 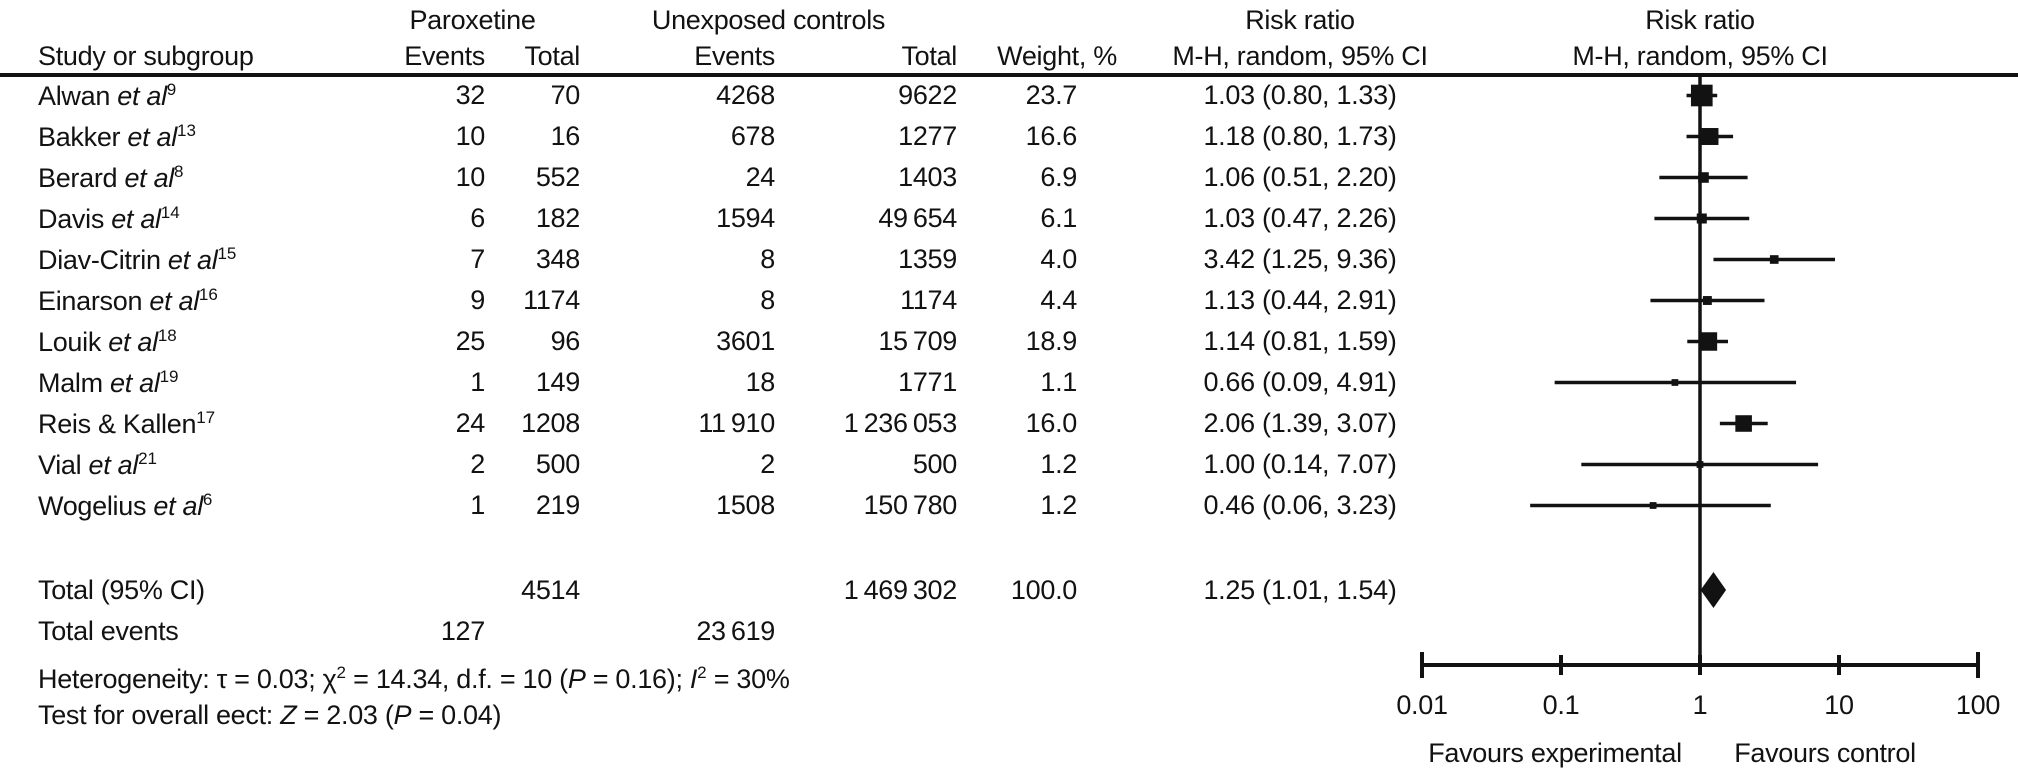 What do you see at coordinates (1051, 423) in the screenshot?
I see `weight-value: 16.0` at bounding box center [1051, 423].